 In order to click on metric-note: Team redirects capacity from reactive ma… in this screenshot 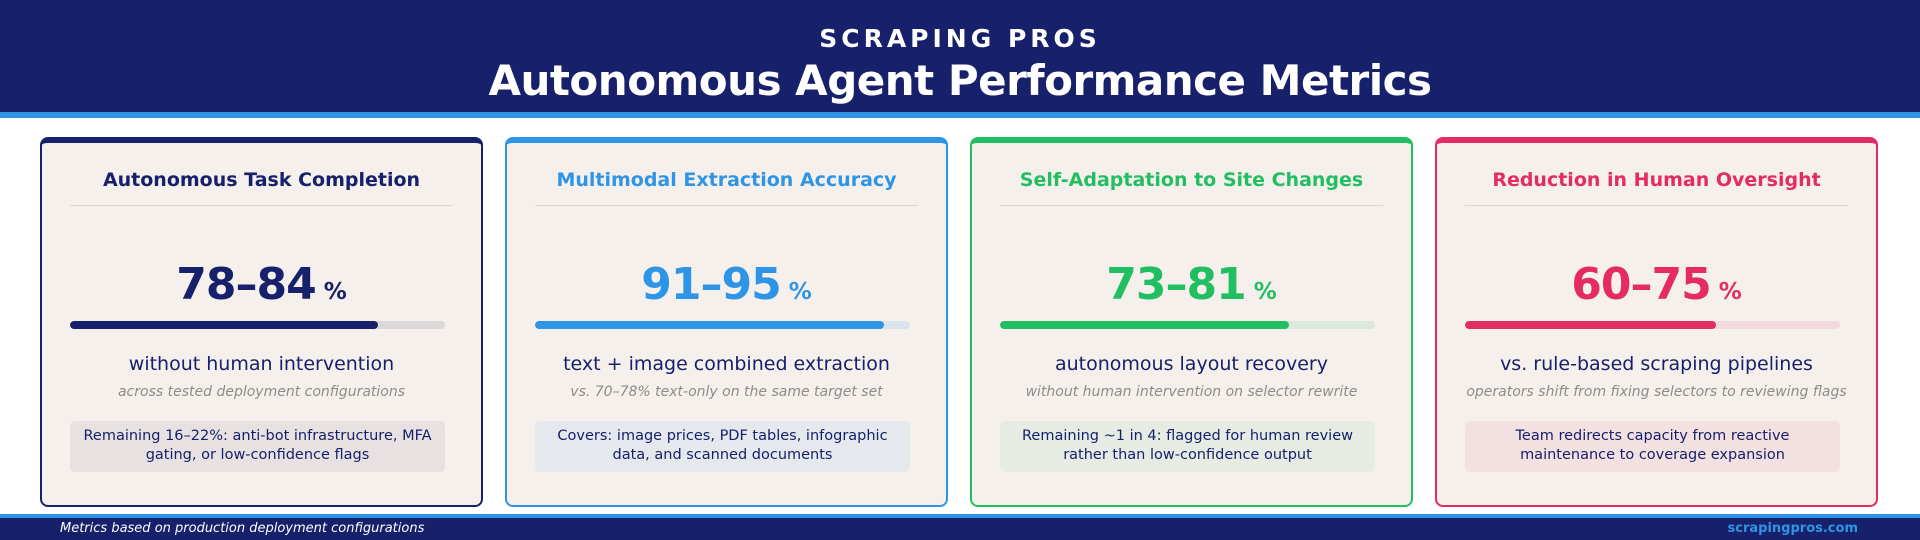, I will do `click(1652, 446)`.